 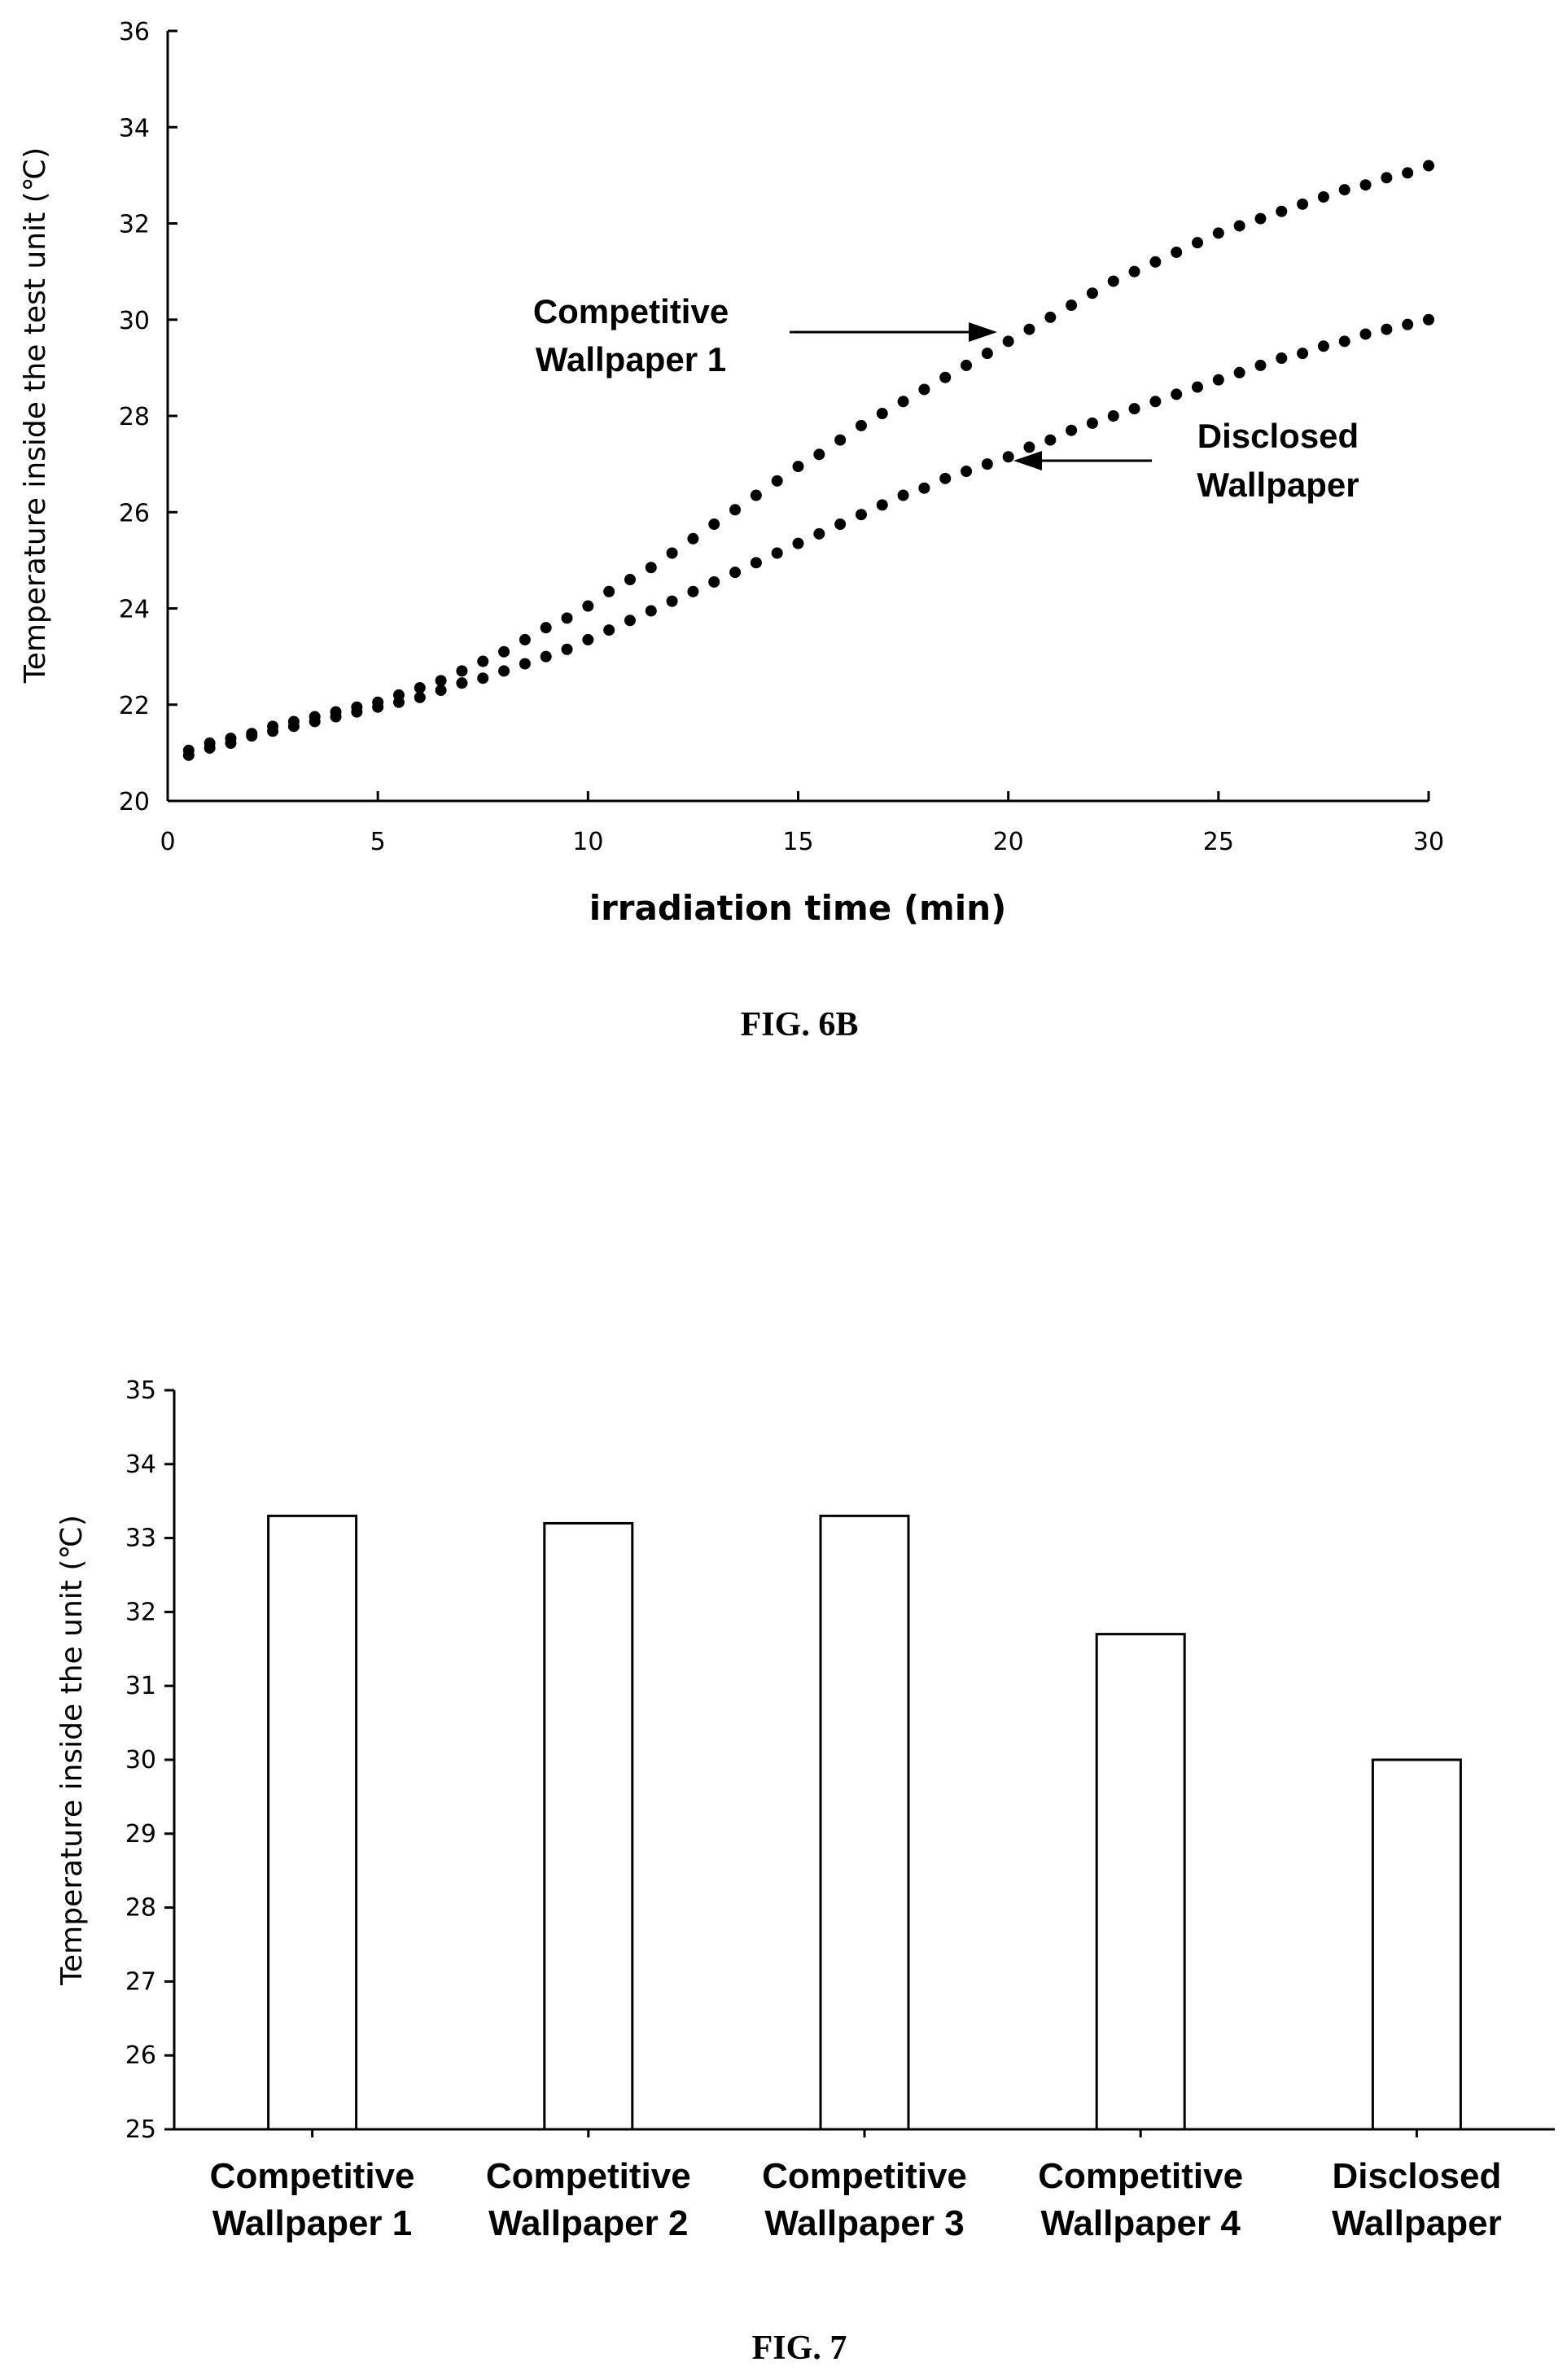 What do you see at coordinates (800, 1024) in the screenshot?
I see `figure-label-6b: FIG. 6B` at bounding box center [800, 1024].